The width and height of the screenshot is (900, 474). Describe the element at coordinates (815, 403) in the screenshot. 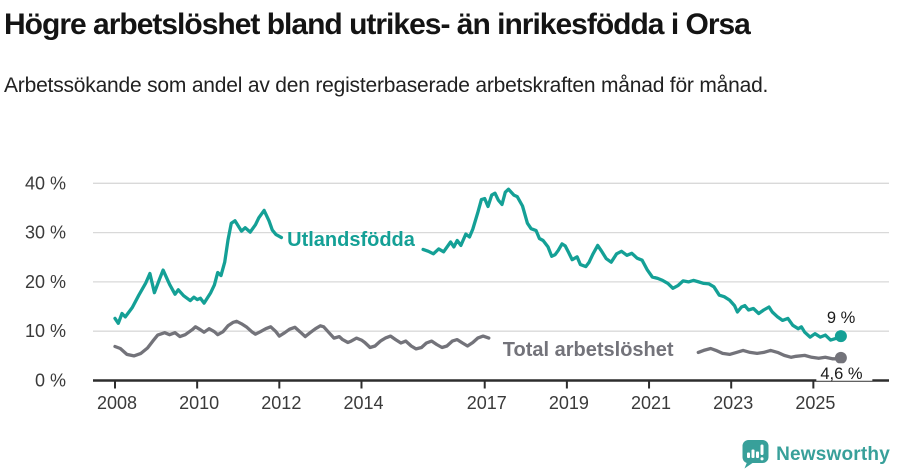

I see `x-tick-label: 2025` at that location.